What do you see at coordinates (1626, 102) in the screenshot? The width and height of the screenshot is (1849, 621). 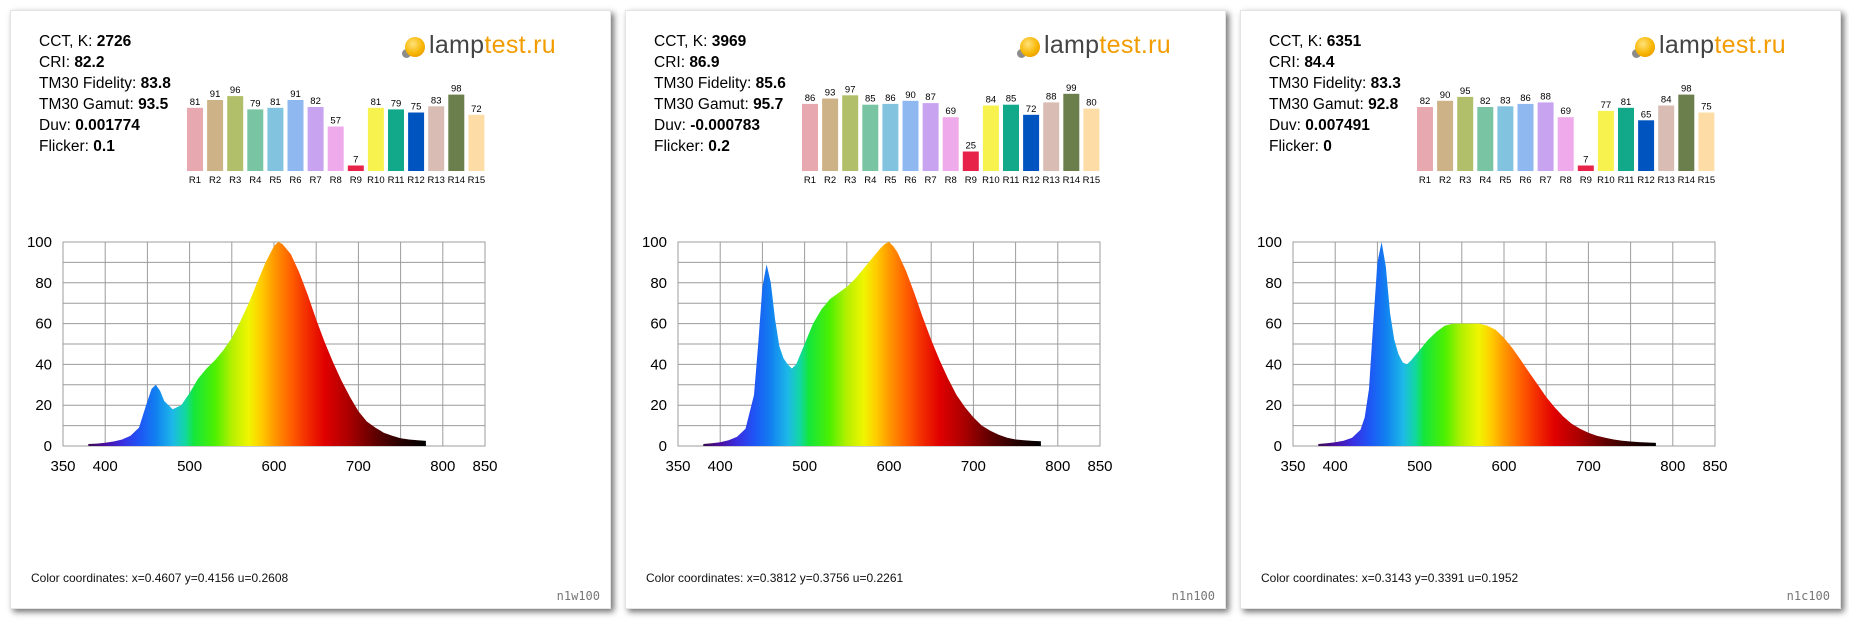 I see `cri-bar-value: 81` at bounding box center [1626, 102].